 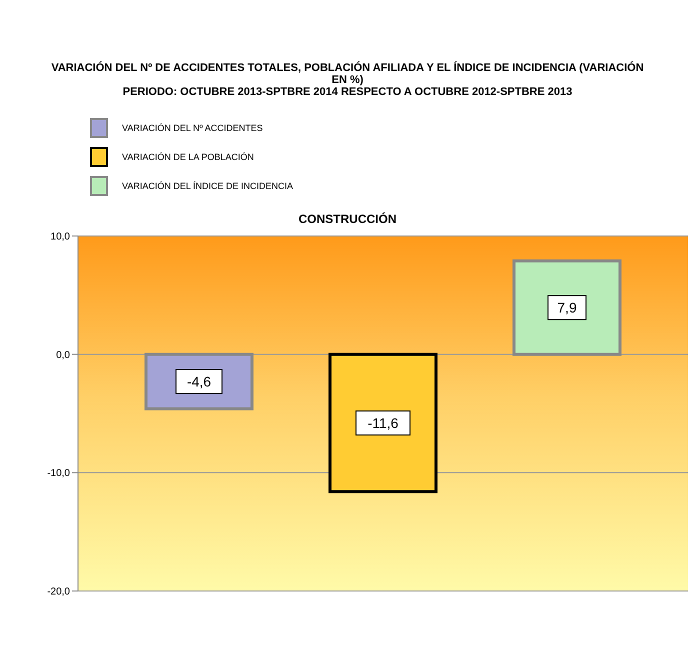 What do you see at coordinates (199, 382) in the screenshot?
I see `data-label: -4,6` at bounding box center [199, 382].